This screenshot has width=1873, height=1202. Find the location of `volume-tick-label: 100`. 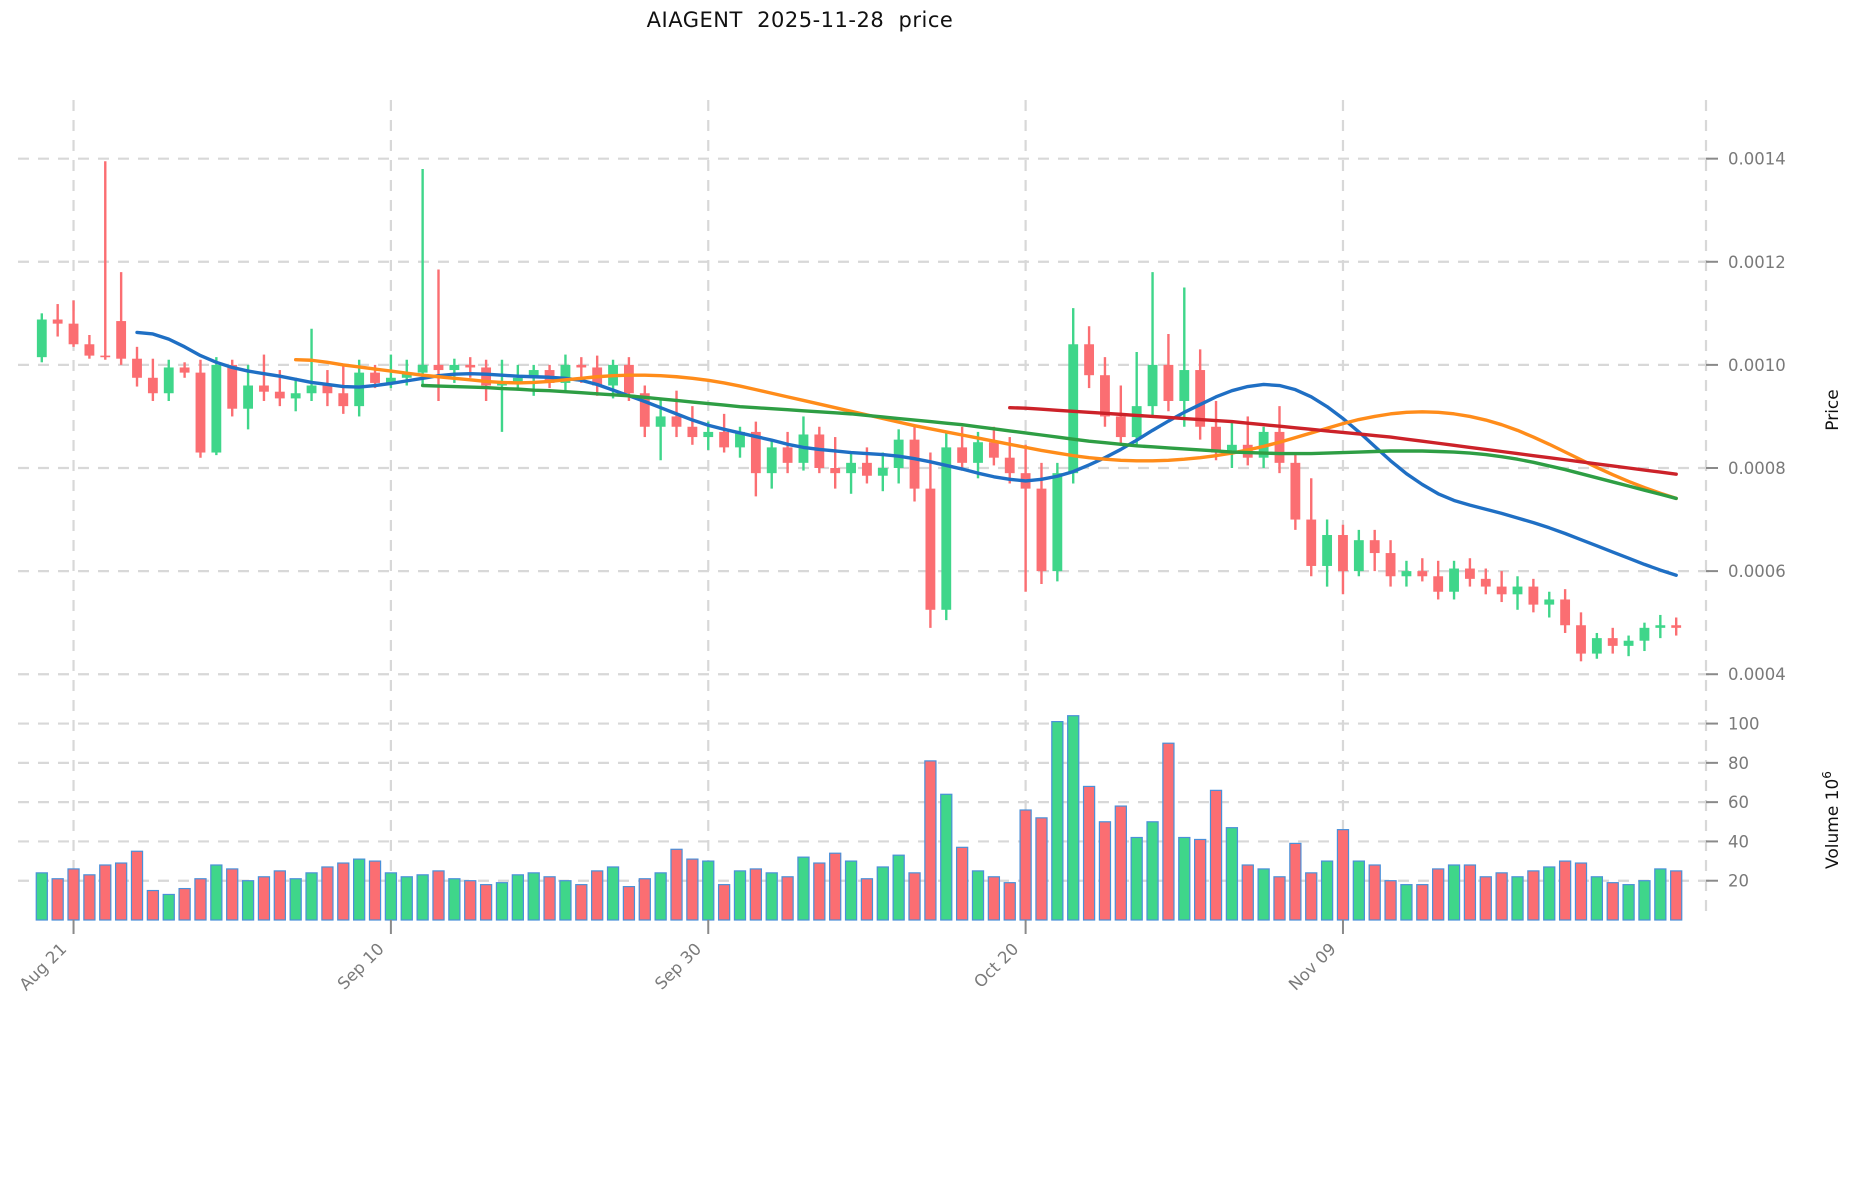

volume-tick-label: 100 is located at coordinates (1744, 724).